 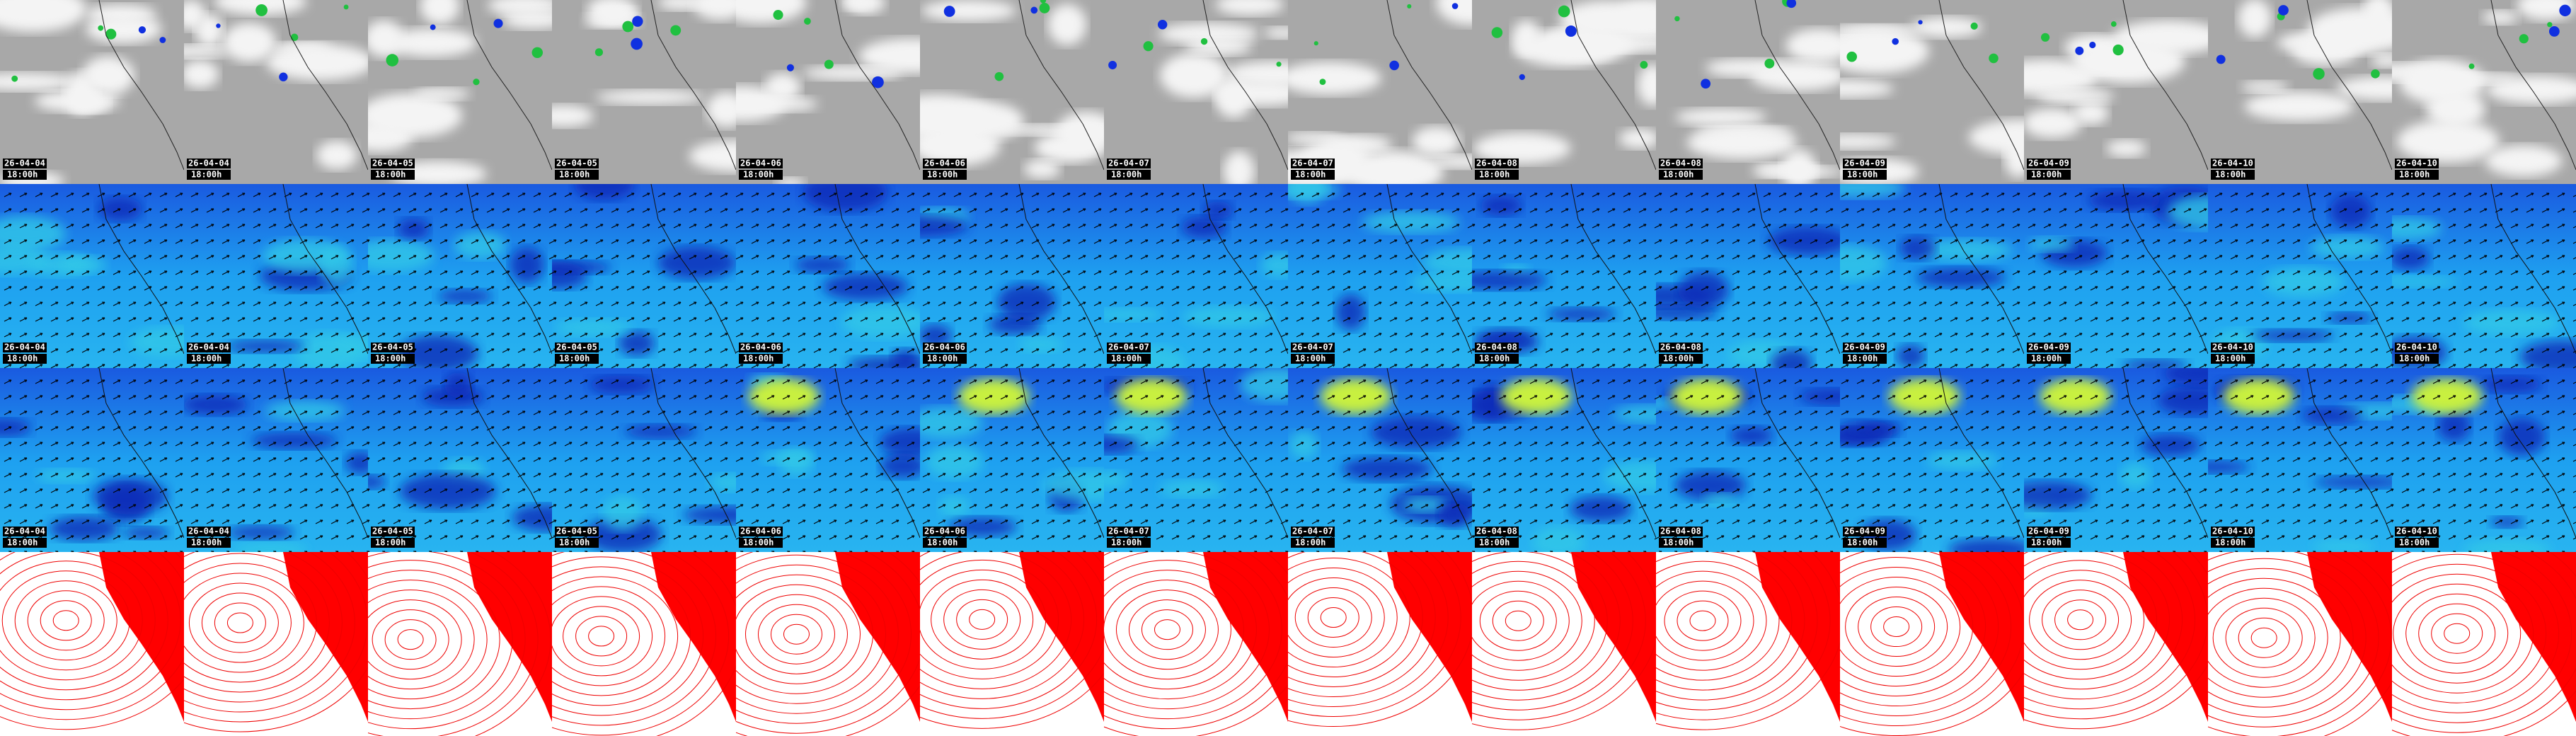 I want to click on date-label: 26-04-10, so click(x=2417, y=347).